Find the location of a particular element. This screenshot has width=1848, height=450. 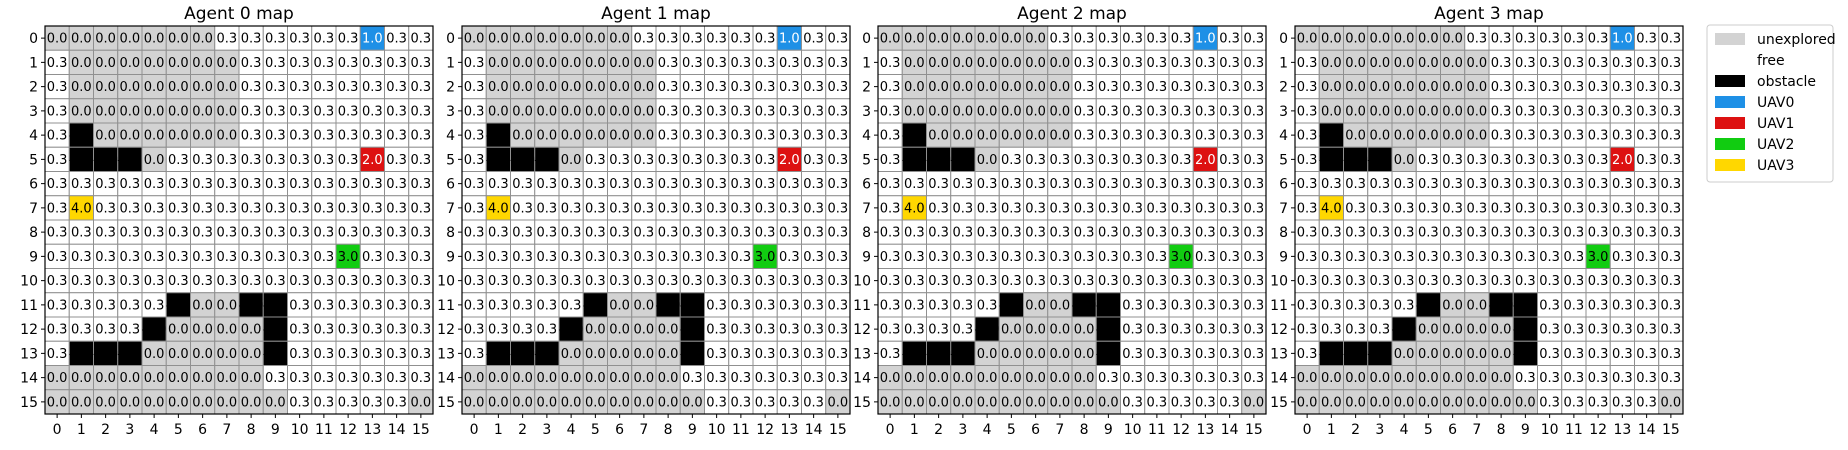

x-tick-label: 4 is located at coordinates (571, 430).